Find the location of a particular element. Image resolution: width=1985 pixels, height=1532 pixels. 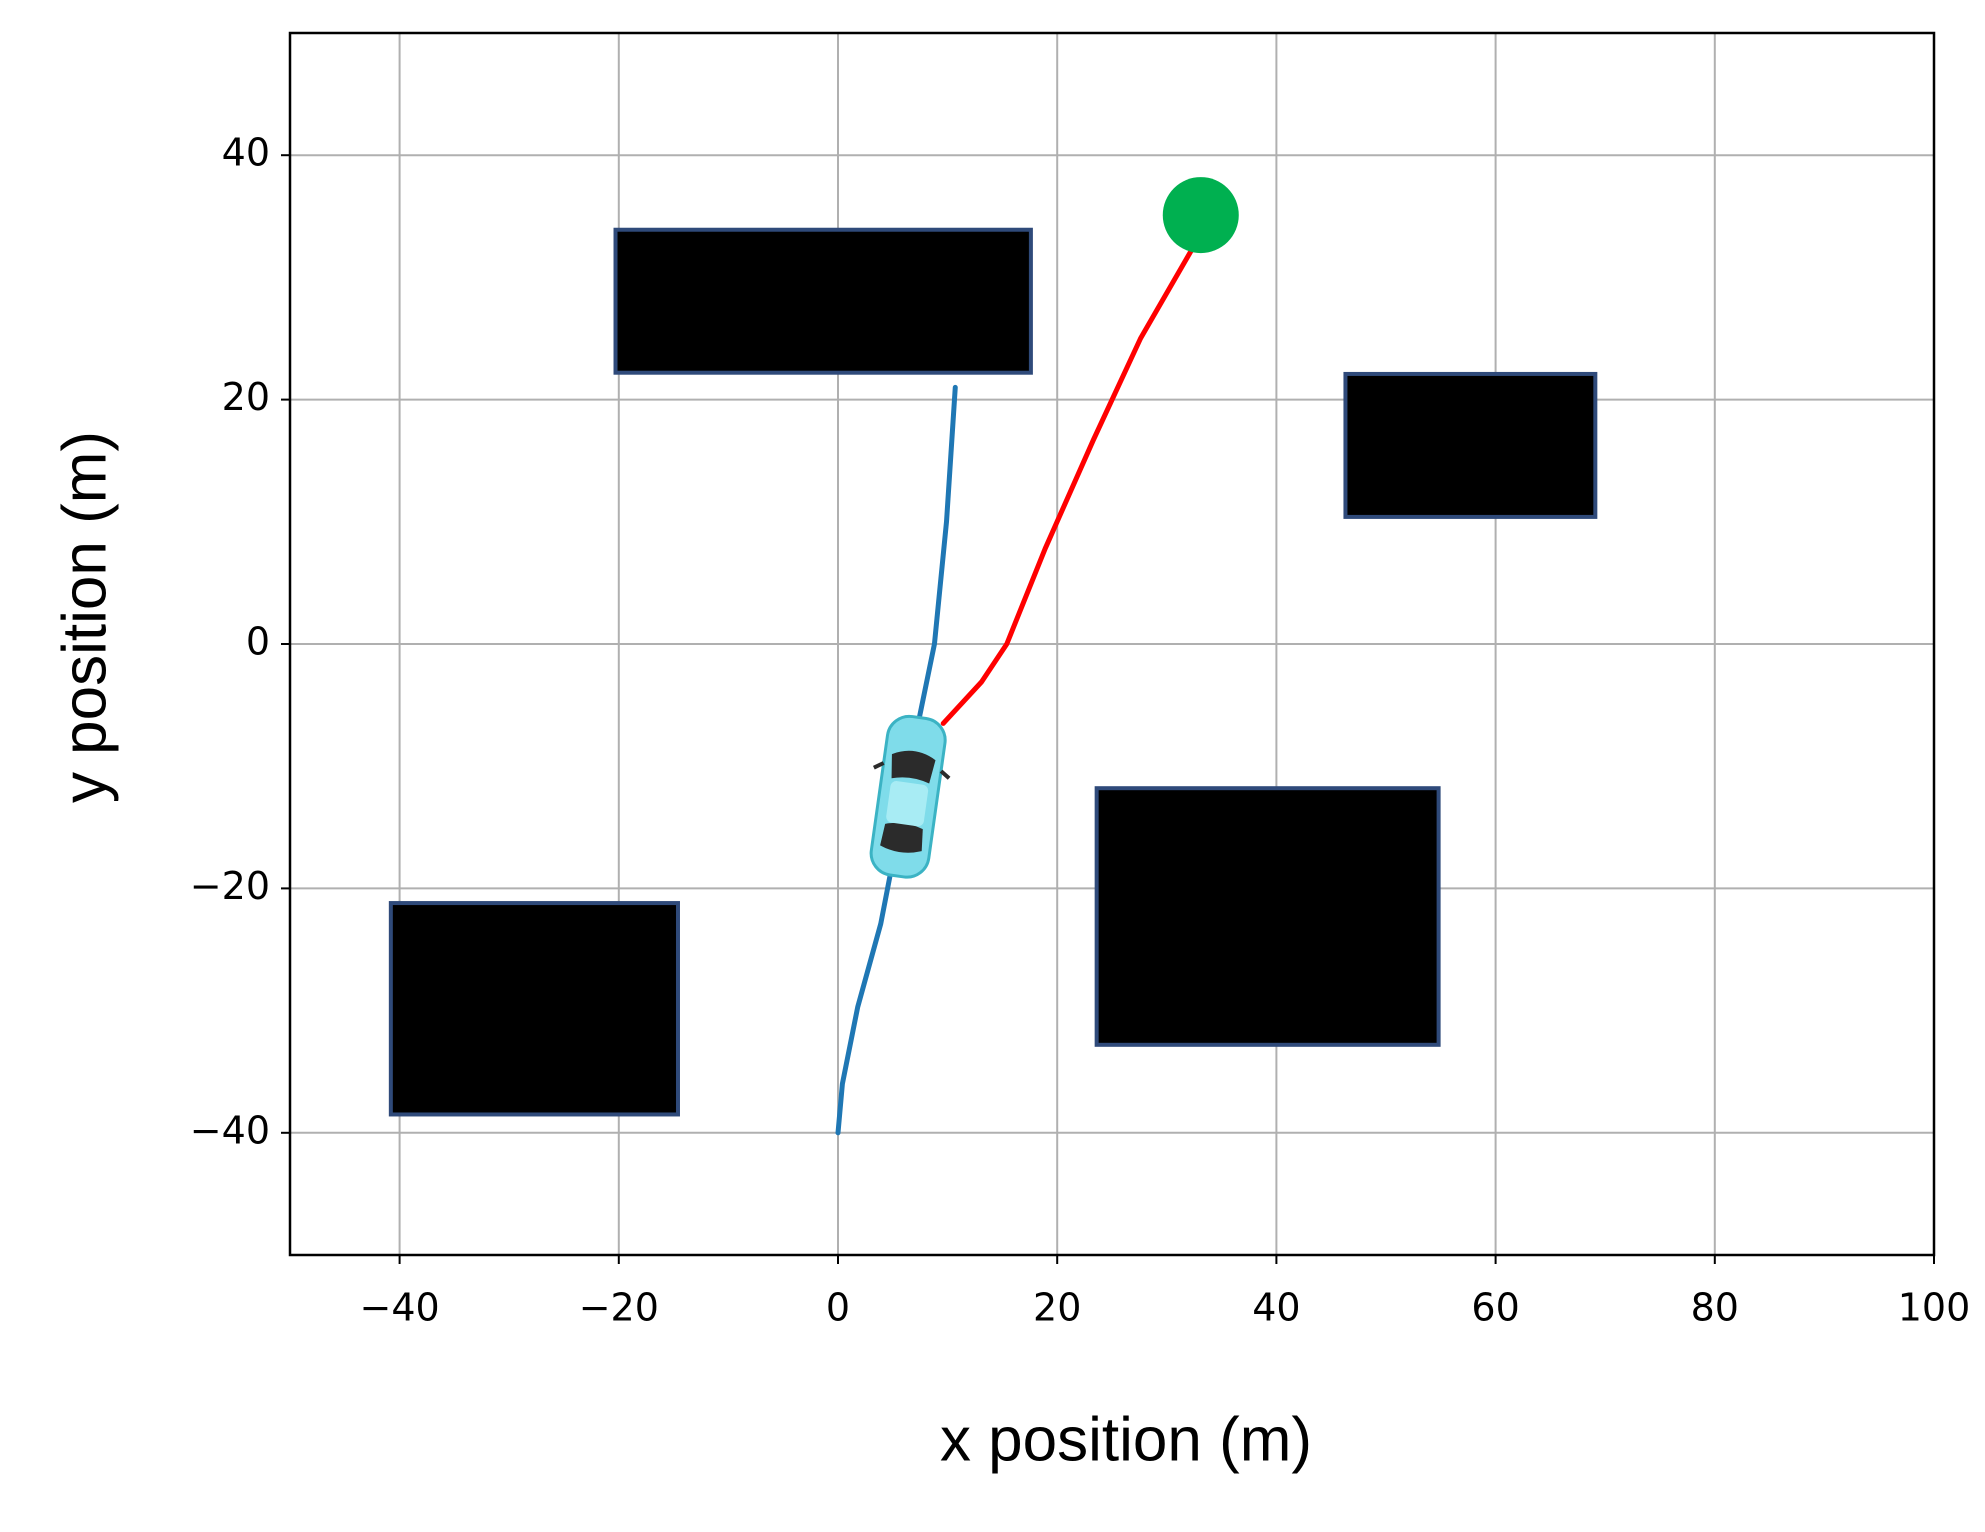

x-tick-label: −40 is located at coordinates (399, 1308).